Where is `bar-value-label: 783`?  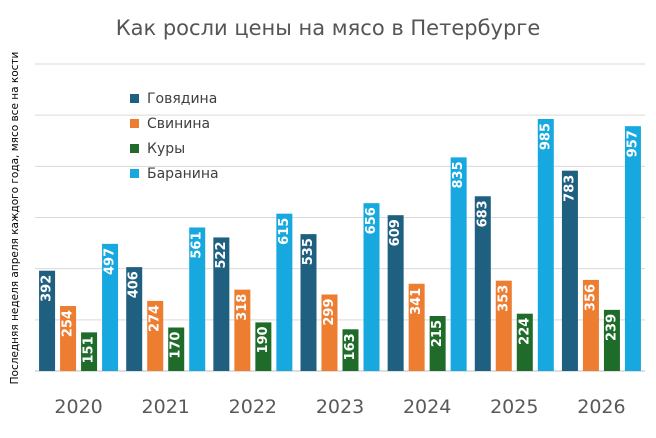
bar-value-label: 783 is located at coordinates (569, 188).